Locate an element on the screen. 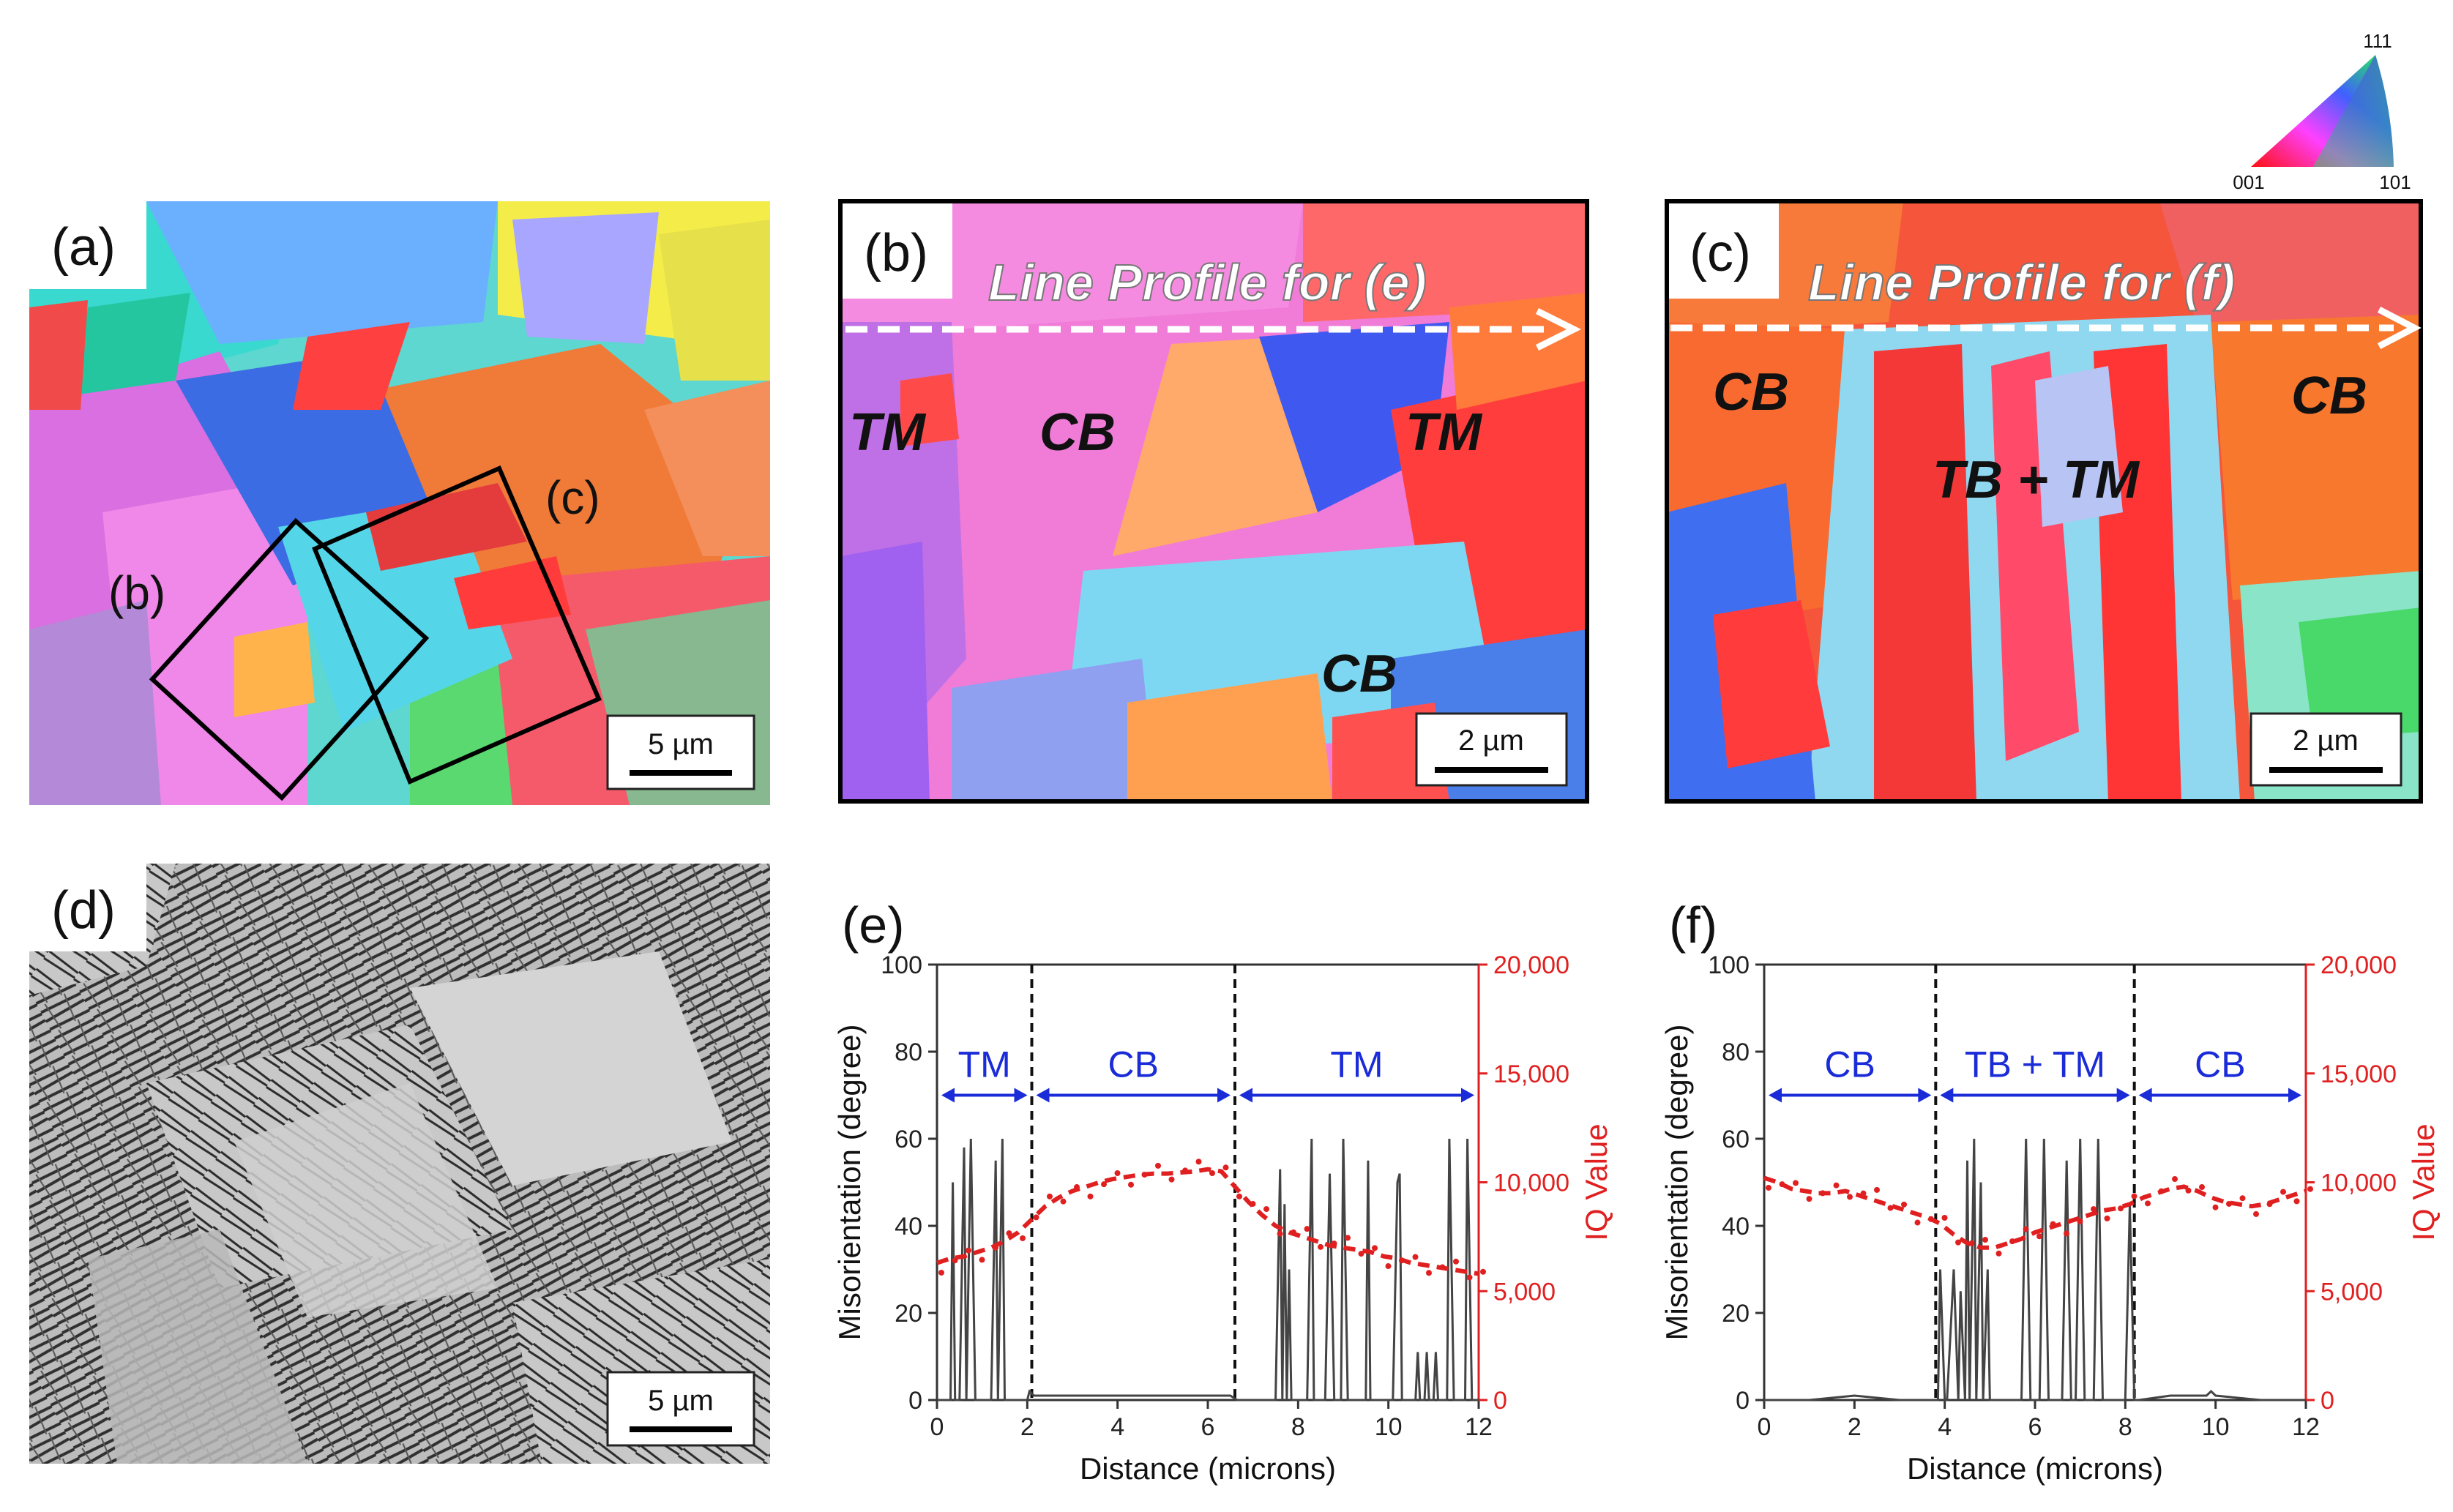 This screenshot has height=1512, width=2453. scale-box-d is located at coordinates (680, 1409).